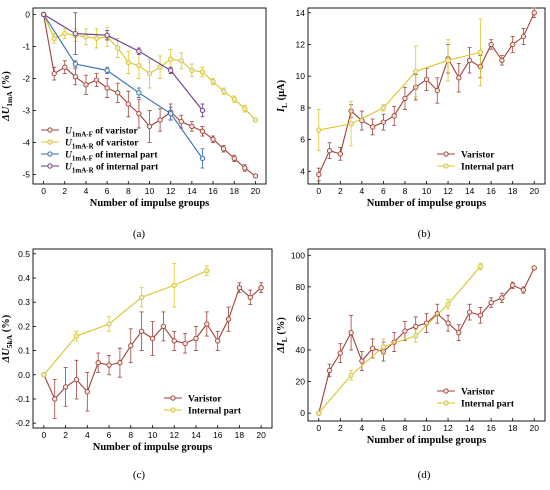 Image resolution: width=550 pixels, height=490 pixels. I want to click on panel-label: (a), so click(139, 234).